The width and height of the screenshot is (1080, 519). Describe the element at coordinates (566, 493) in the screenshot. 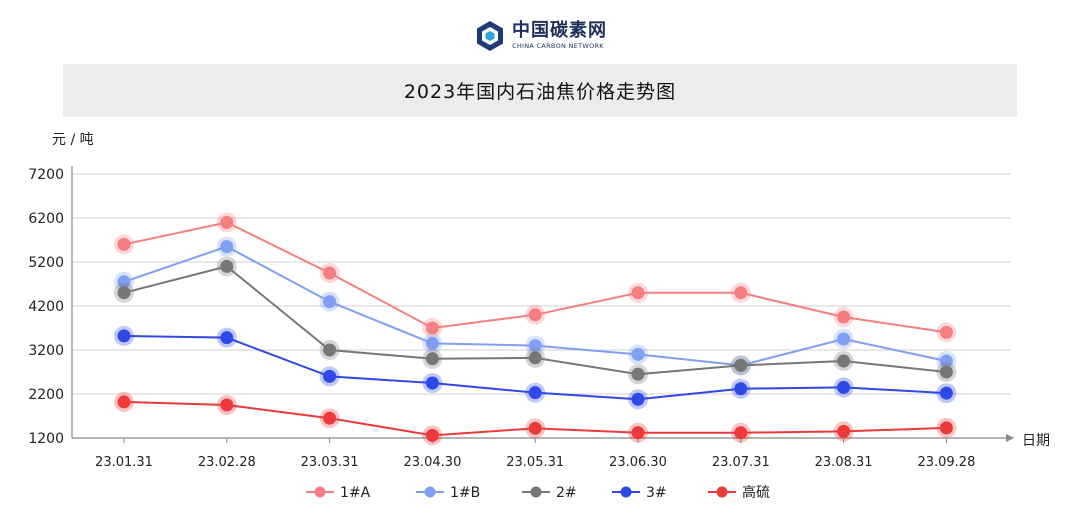

I see `legend-label: 2#` at that location.